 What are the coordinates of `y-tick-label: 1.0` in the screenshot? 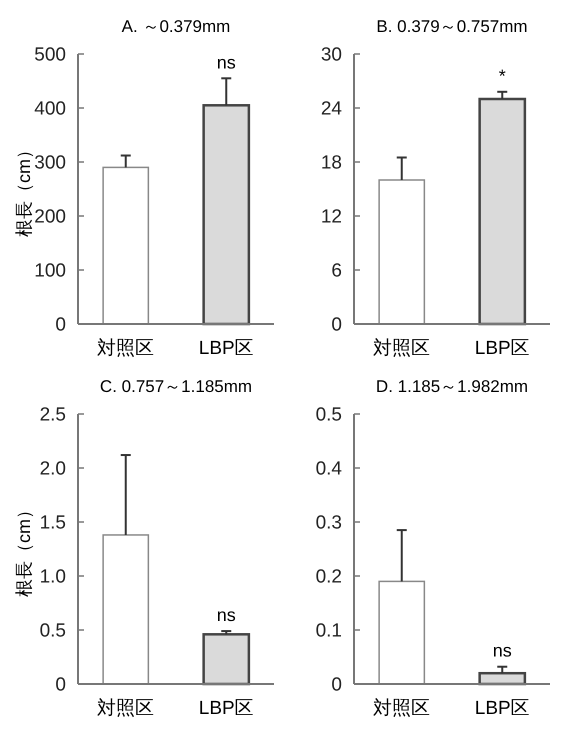 It's located at (53, 577).